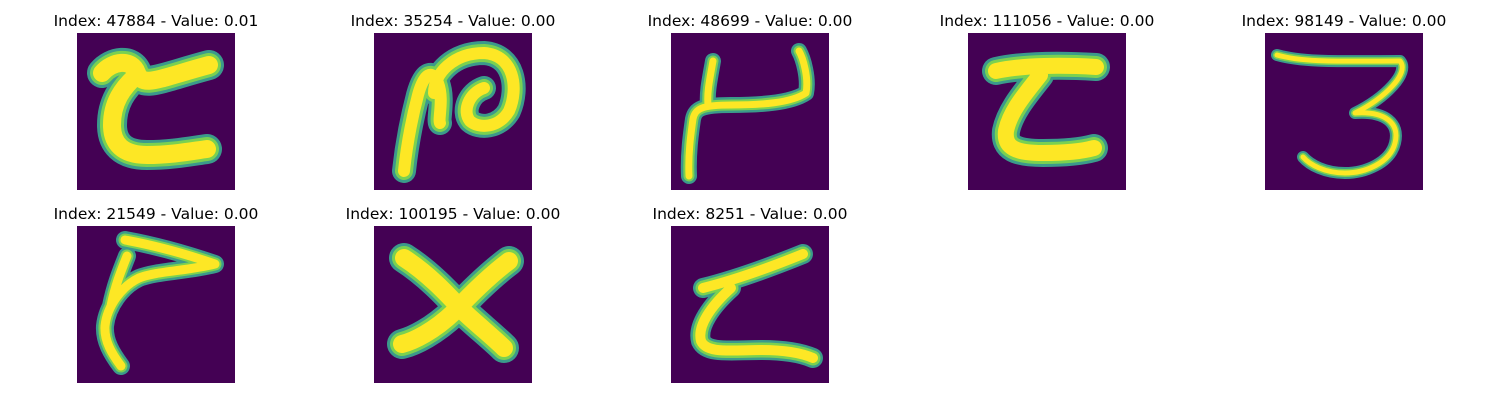  I want to click on image-panel-3: Index: 48699 - Value: 0.00, so click(750, 103).